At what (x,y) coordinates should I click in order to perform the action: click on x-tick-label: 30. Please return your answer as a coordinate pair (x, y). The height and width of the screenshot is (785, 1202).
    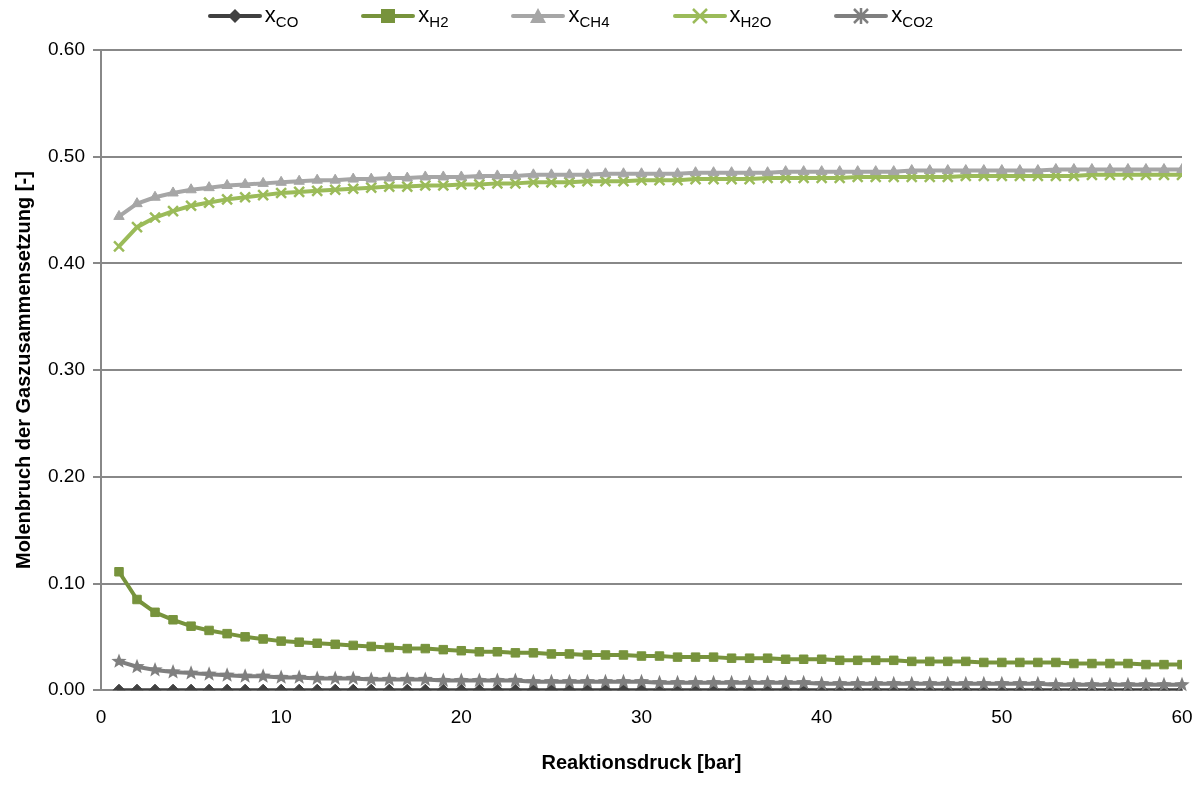
    Looking at the image, I should click on (641, 716).